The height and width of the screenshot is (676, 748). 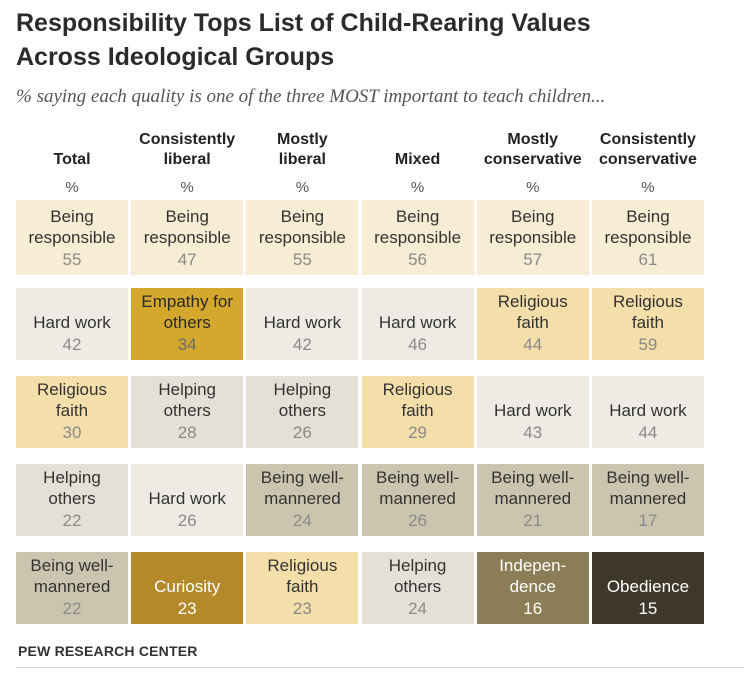 What do you see at coordinates (72, 432) in the screenshot?
I see `data-value: 30` at bounding box center [72, 432].